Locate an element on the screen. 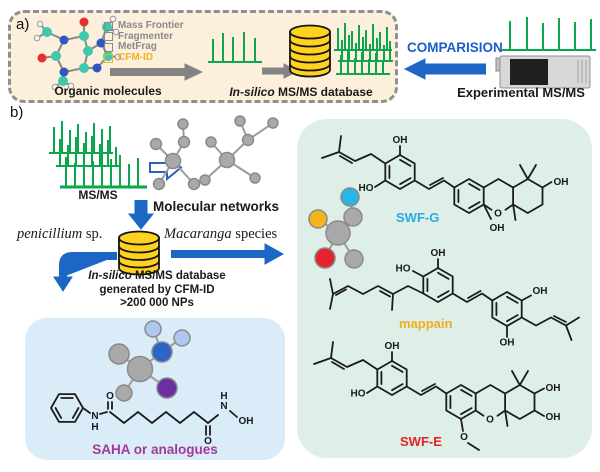 The image size is (600, 472). msms-spectra is located at coordinates (98, 155).